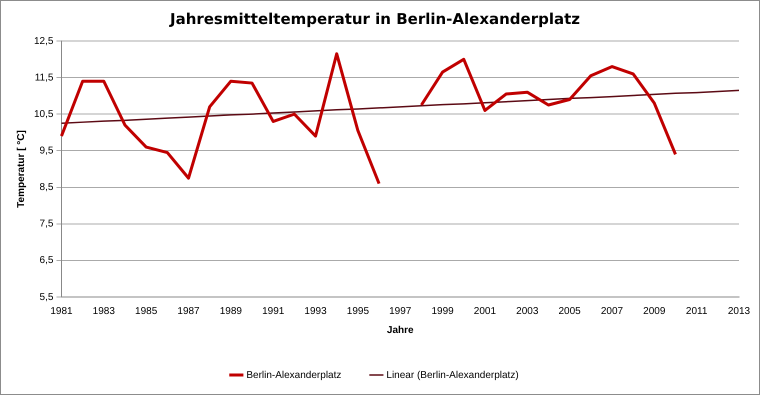 This screenshot has width=760, height=395. I want to click on x-tick-label: 2001, so click(485, 311).